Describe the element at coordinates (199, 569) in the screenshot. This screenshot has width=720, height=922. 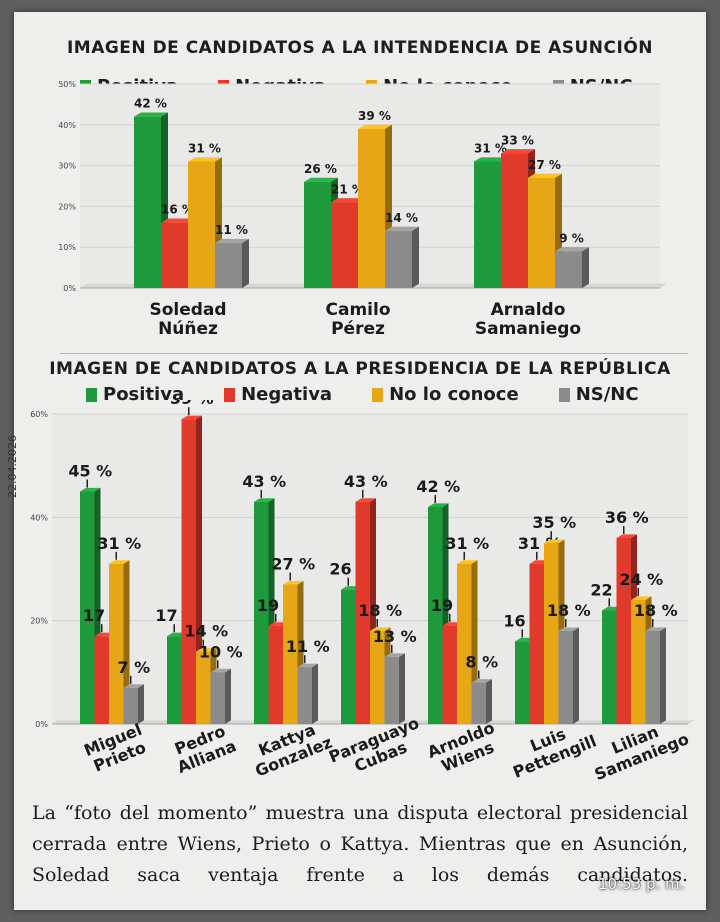
I see `bar-side-negativa` at that location.